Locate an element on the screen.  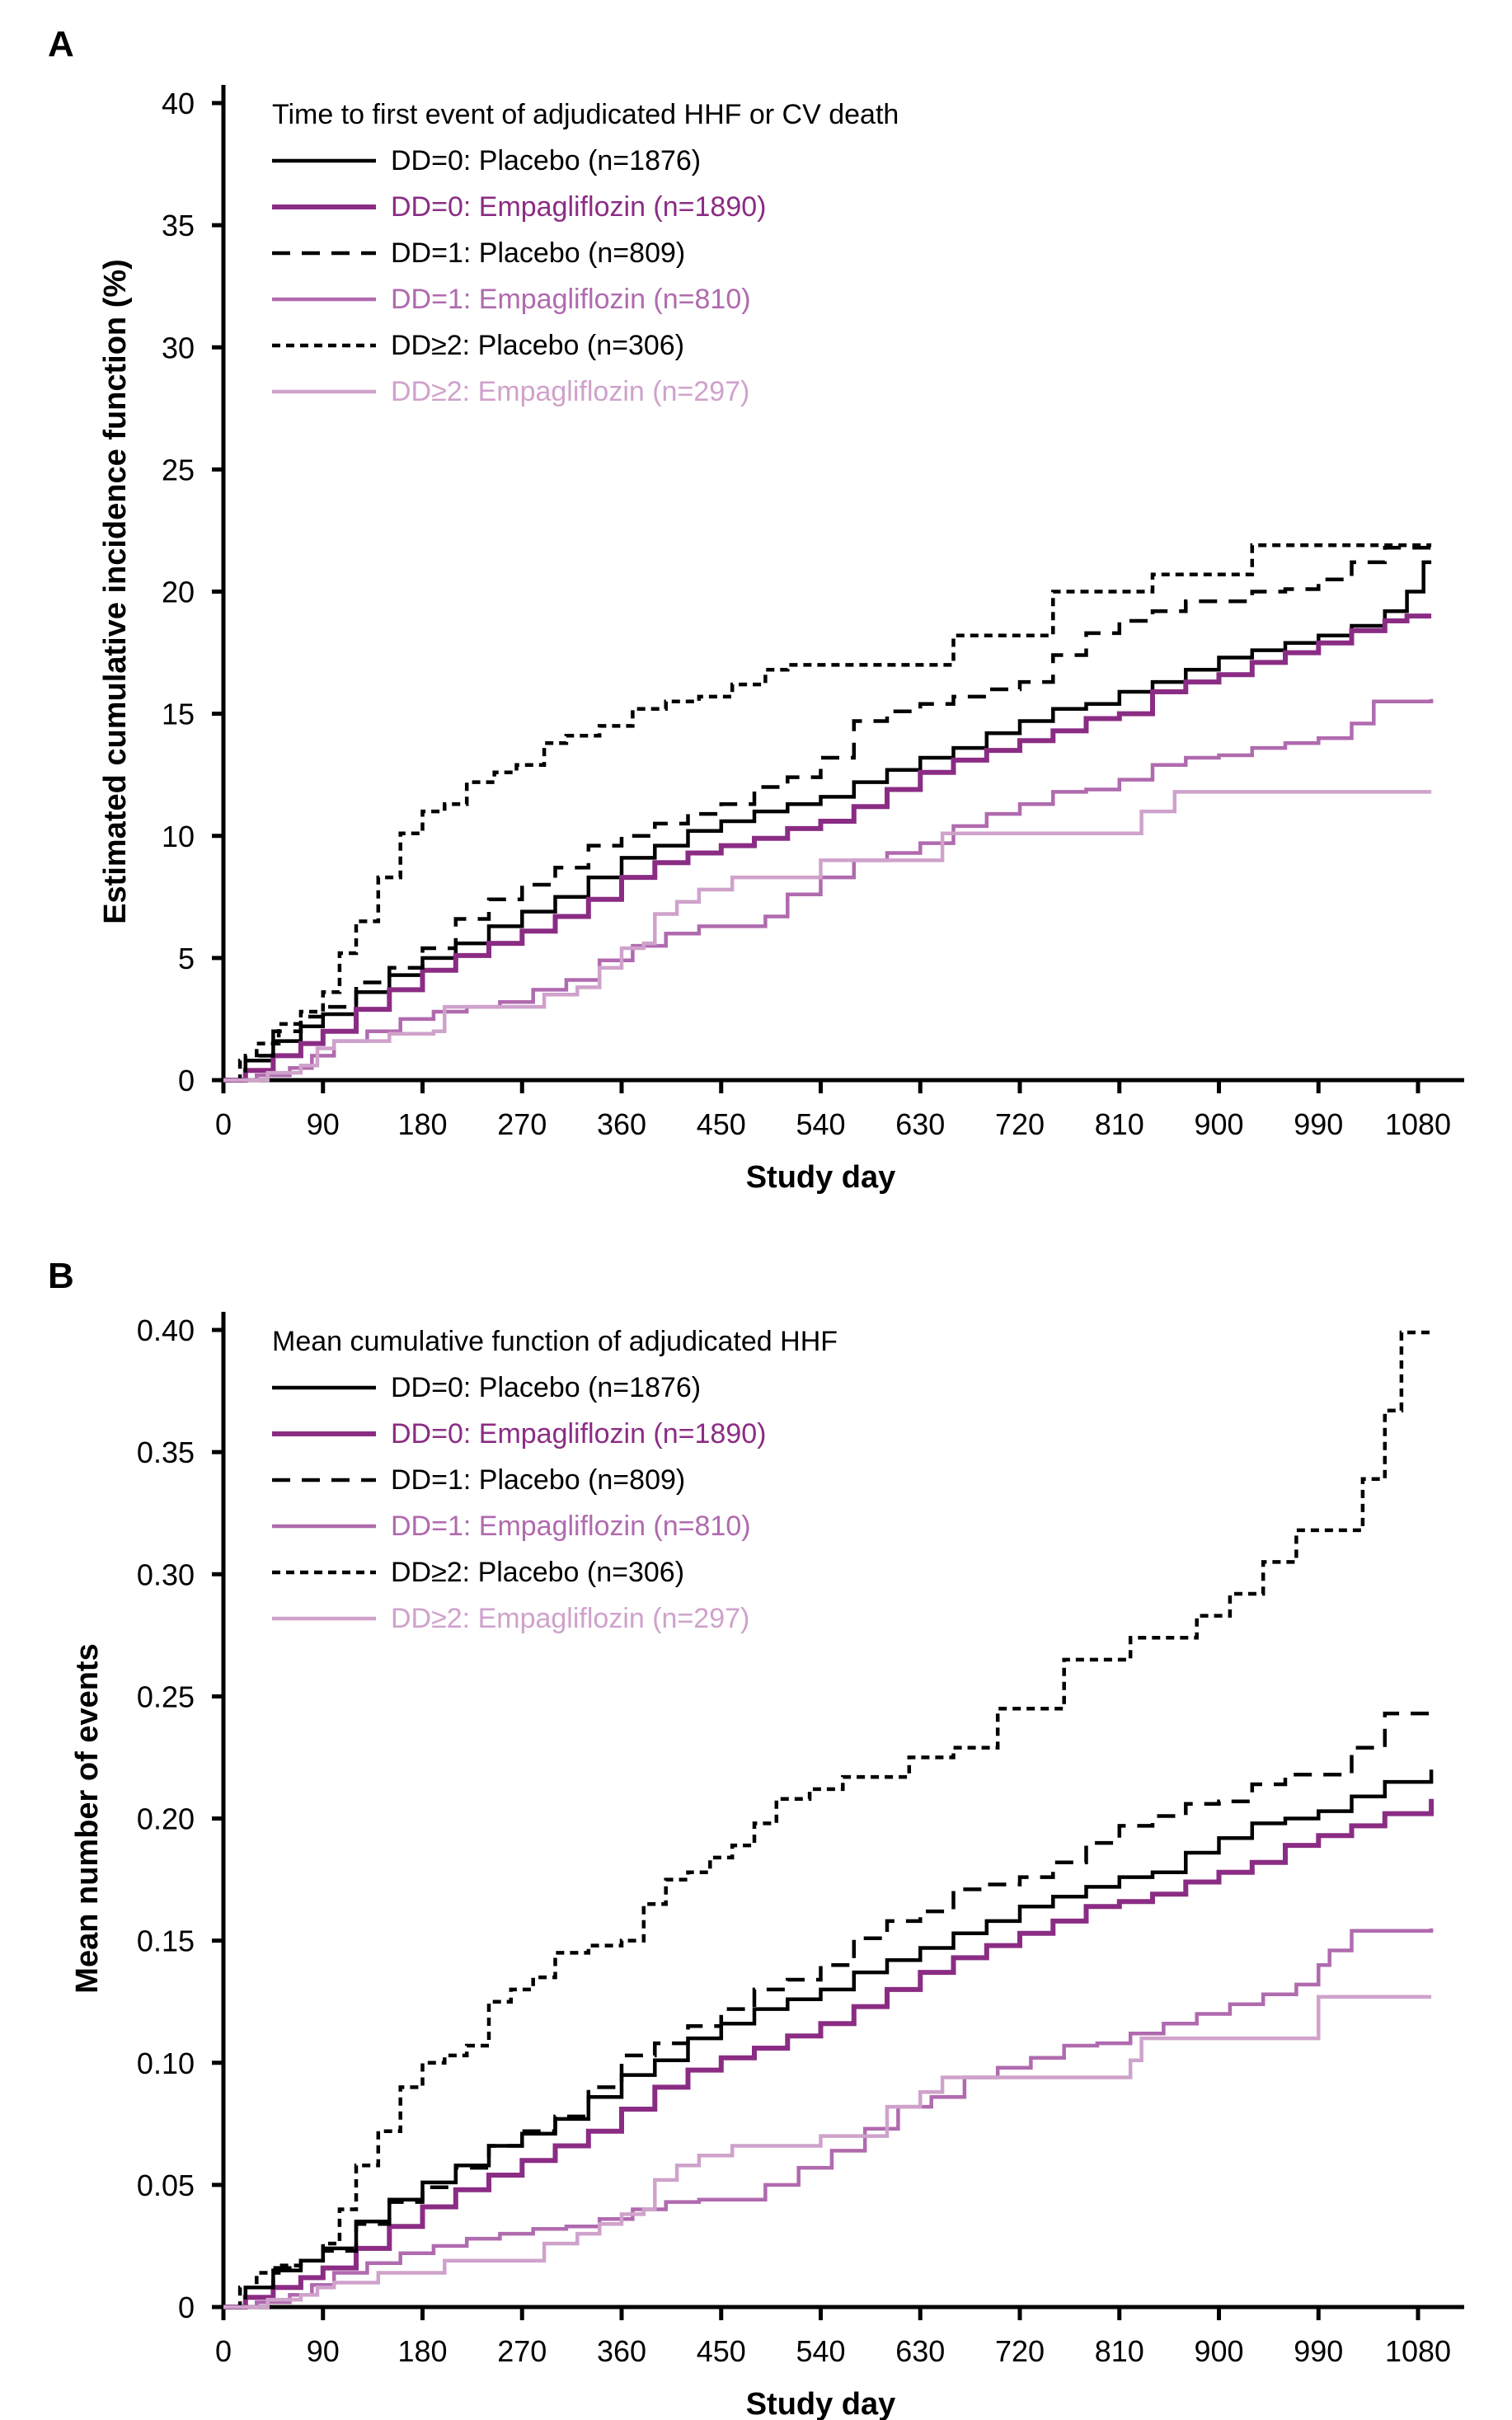
panel-b-x-axis-title: Study day is located at coordinates (821, 2403).